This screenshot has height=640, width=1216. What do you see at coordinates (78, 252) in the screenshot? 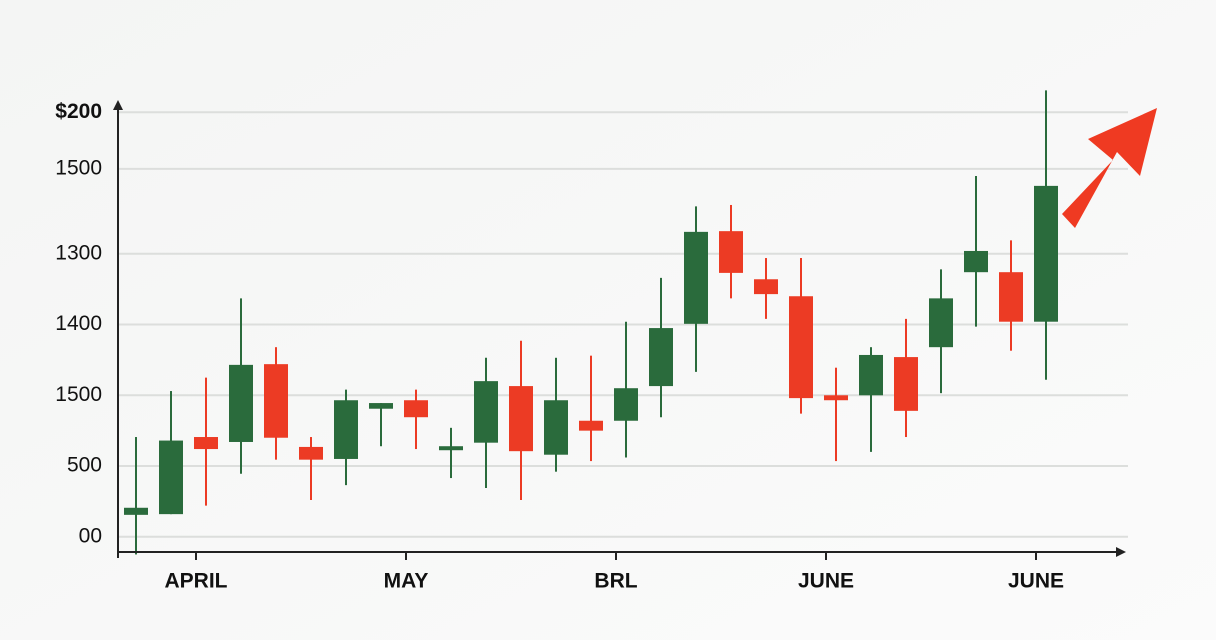
I see `y-tick-label: 1300` at bounding box center [78, 252].